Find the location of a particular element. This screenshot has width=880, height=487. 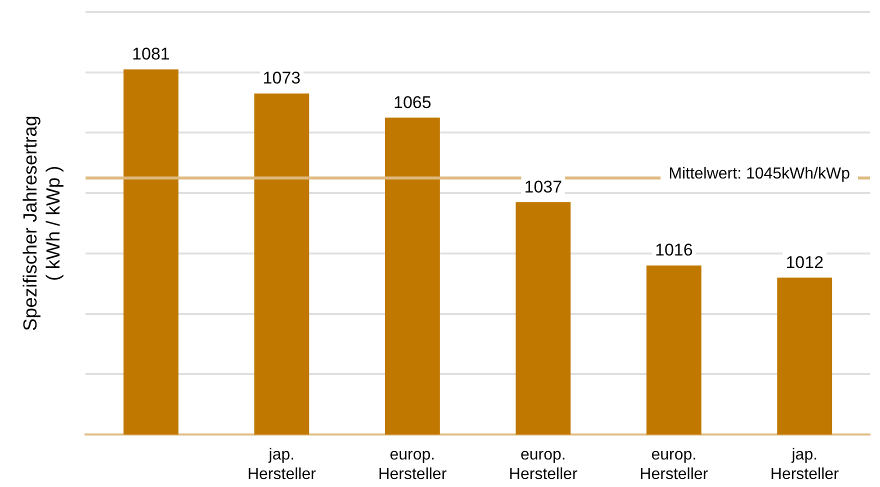

ref-line-label: Mittelwert: 1045kWh/kWp is located at coordinates (759, 173).